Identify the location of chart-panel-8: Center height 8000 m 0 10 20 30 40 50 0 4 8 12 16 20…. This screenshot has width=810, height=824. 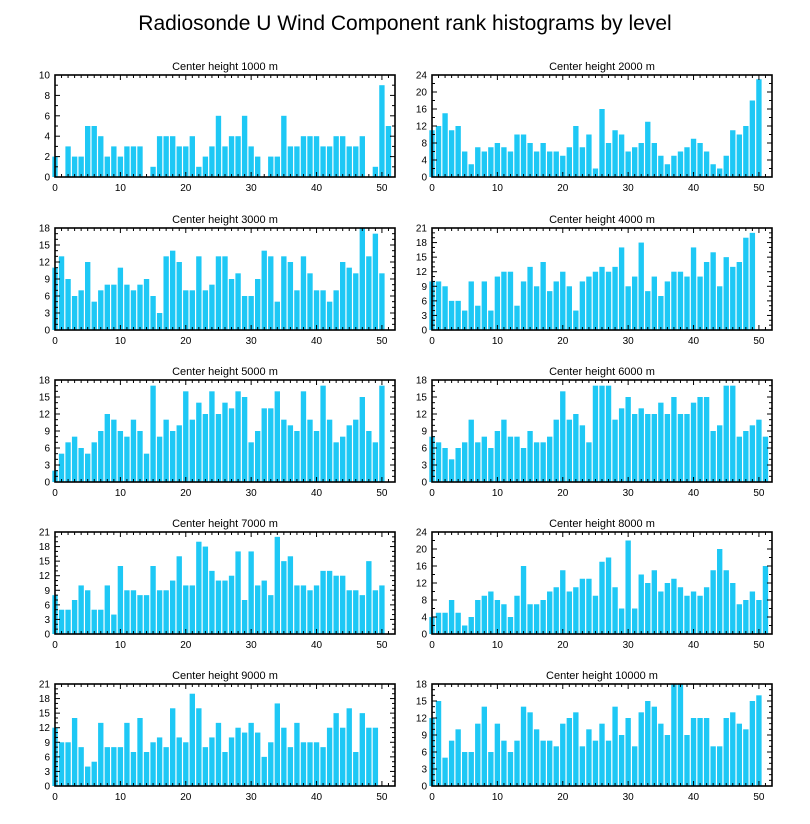
(594, 584).